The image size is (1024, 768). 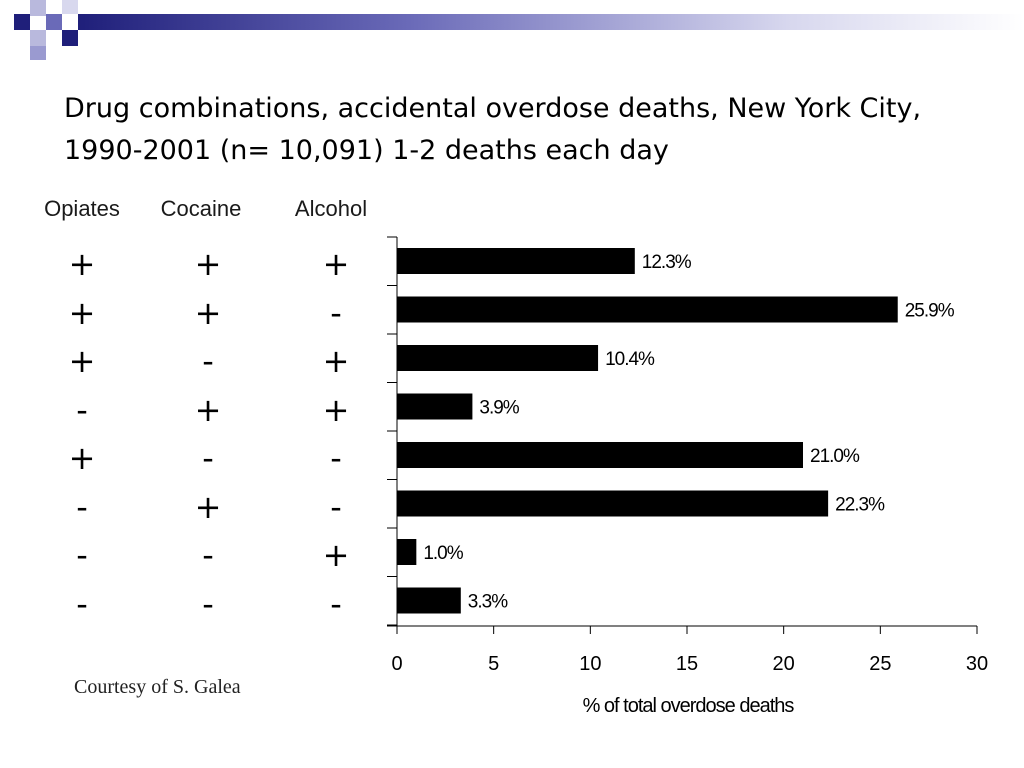 What do you see at coordinates (22, 22) in the screenshot?
I see `corner-square-dark` at bounding box center [22, 22].